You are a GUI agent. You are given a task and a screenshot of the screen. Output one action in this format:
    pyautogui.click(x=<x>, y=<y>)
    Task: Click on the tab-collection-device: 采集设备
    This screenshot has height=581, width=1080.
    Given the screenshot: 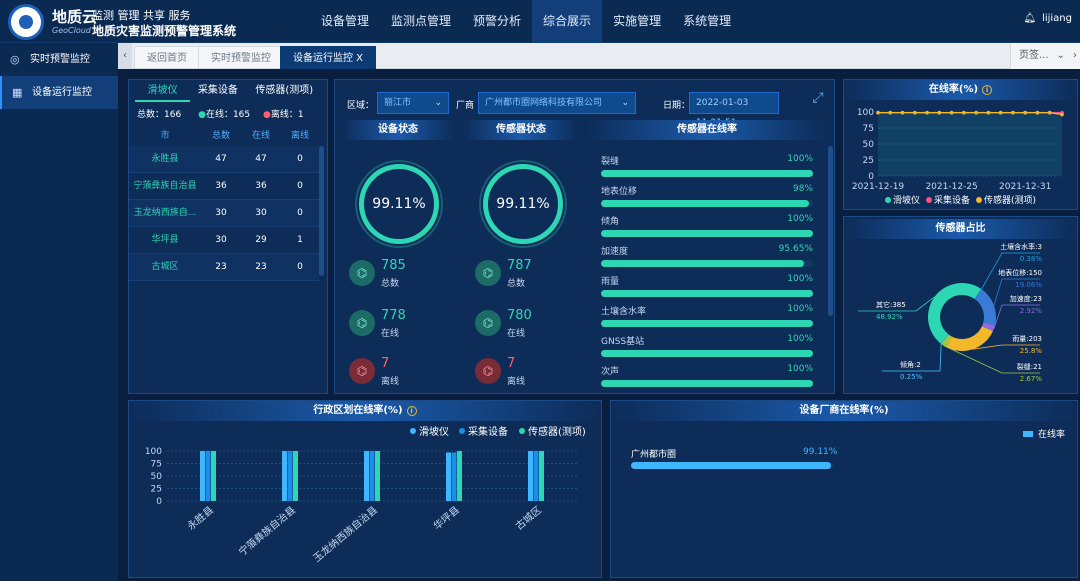 What is the action you would take?
    pyautogui.click(x=217, y=90)
    